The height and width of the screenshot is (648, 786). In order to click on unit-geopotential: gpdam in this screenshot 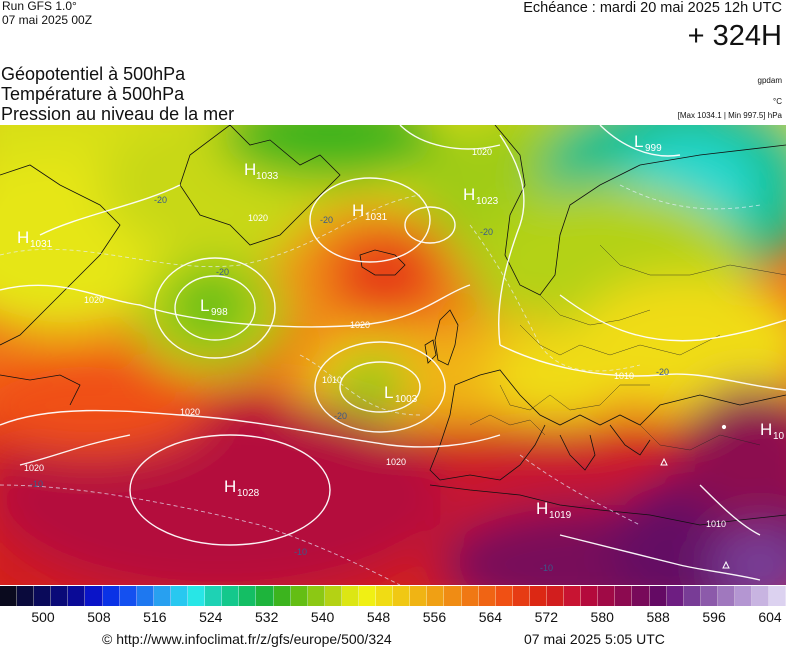, I will do `click(769, 80)`.